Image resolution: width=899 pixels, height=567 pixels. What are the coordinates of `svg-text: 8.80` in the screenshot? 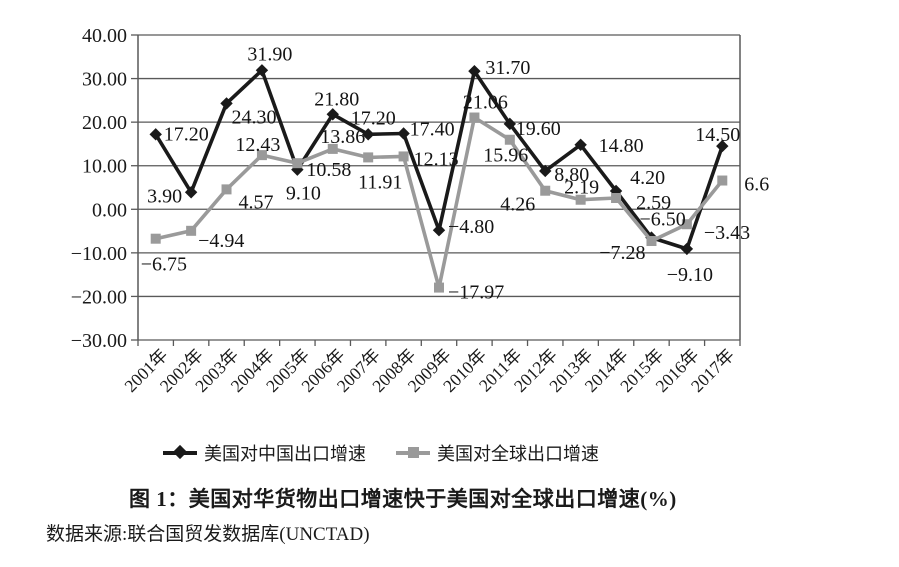 It's located at (571, 175).